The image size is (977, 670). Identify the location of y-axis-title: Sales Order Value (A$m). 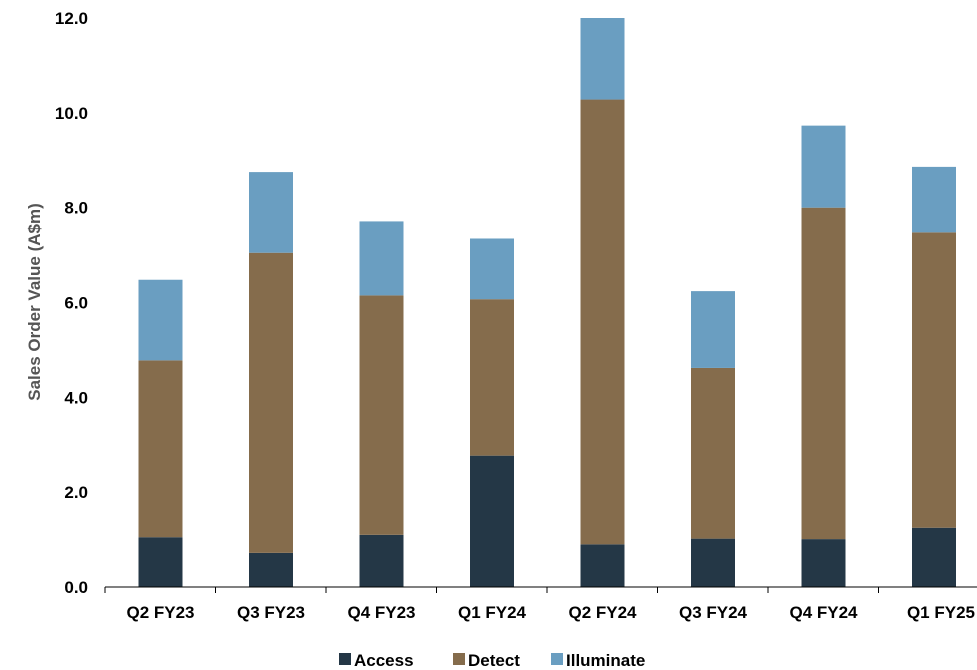
(34, 301).